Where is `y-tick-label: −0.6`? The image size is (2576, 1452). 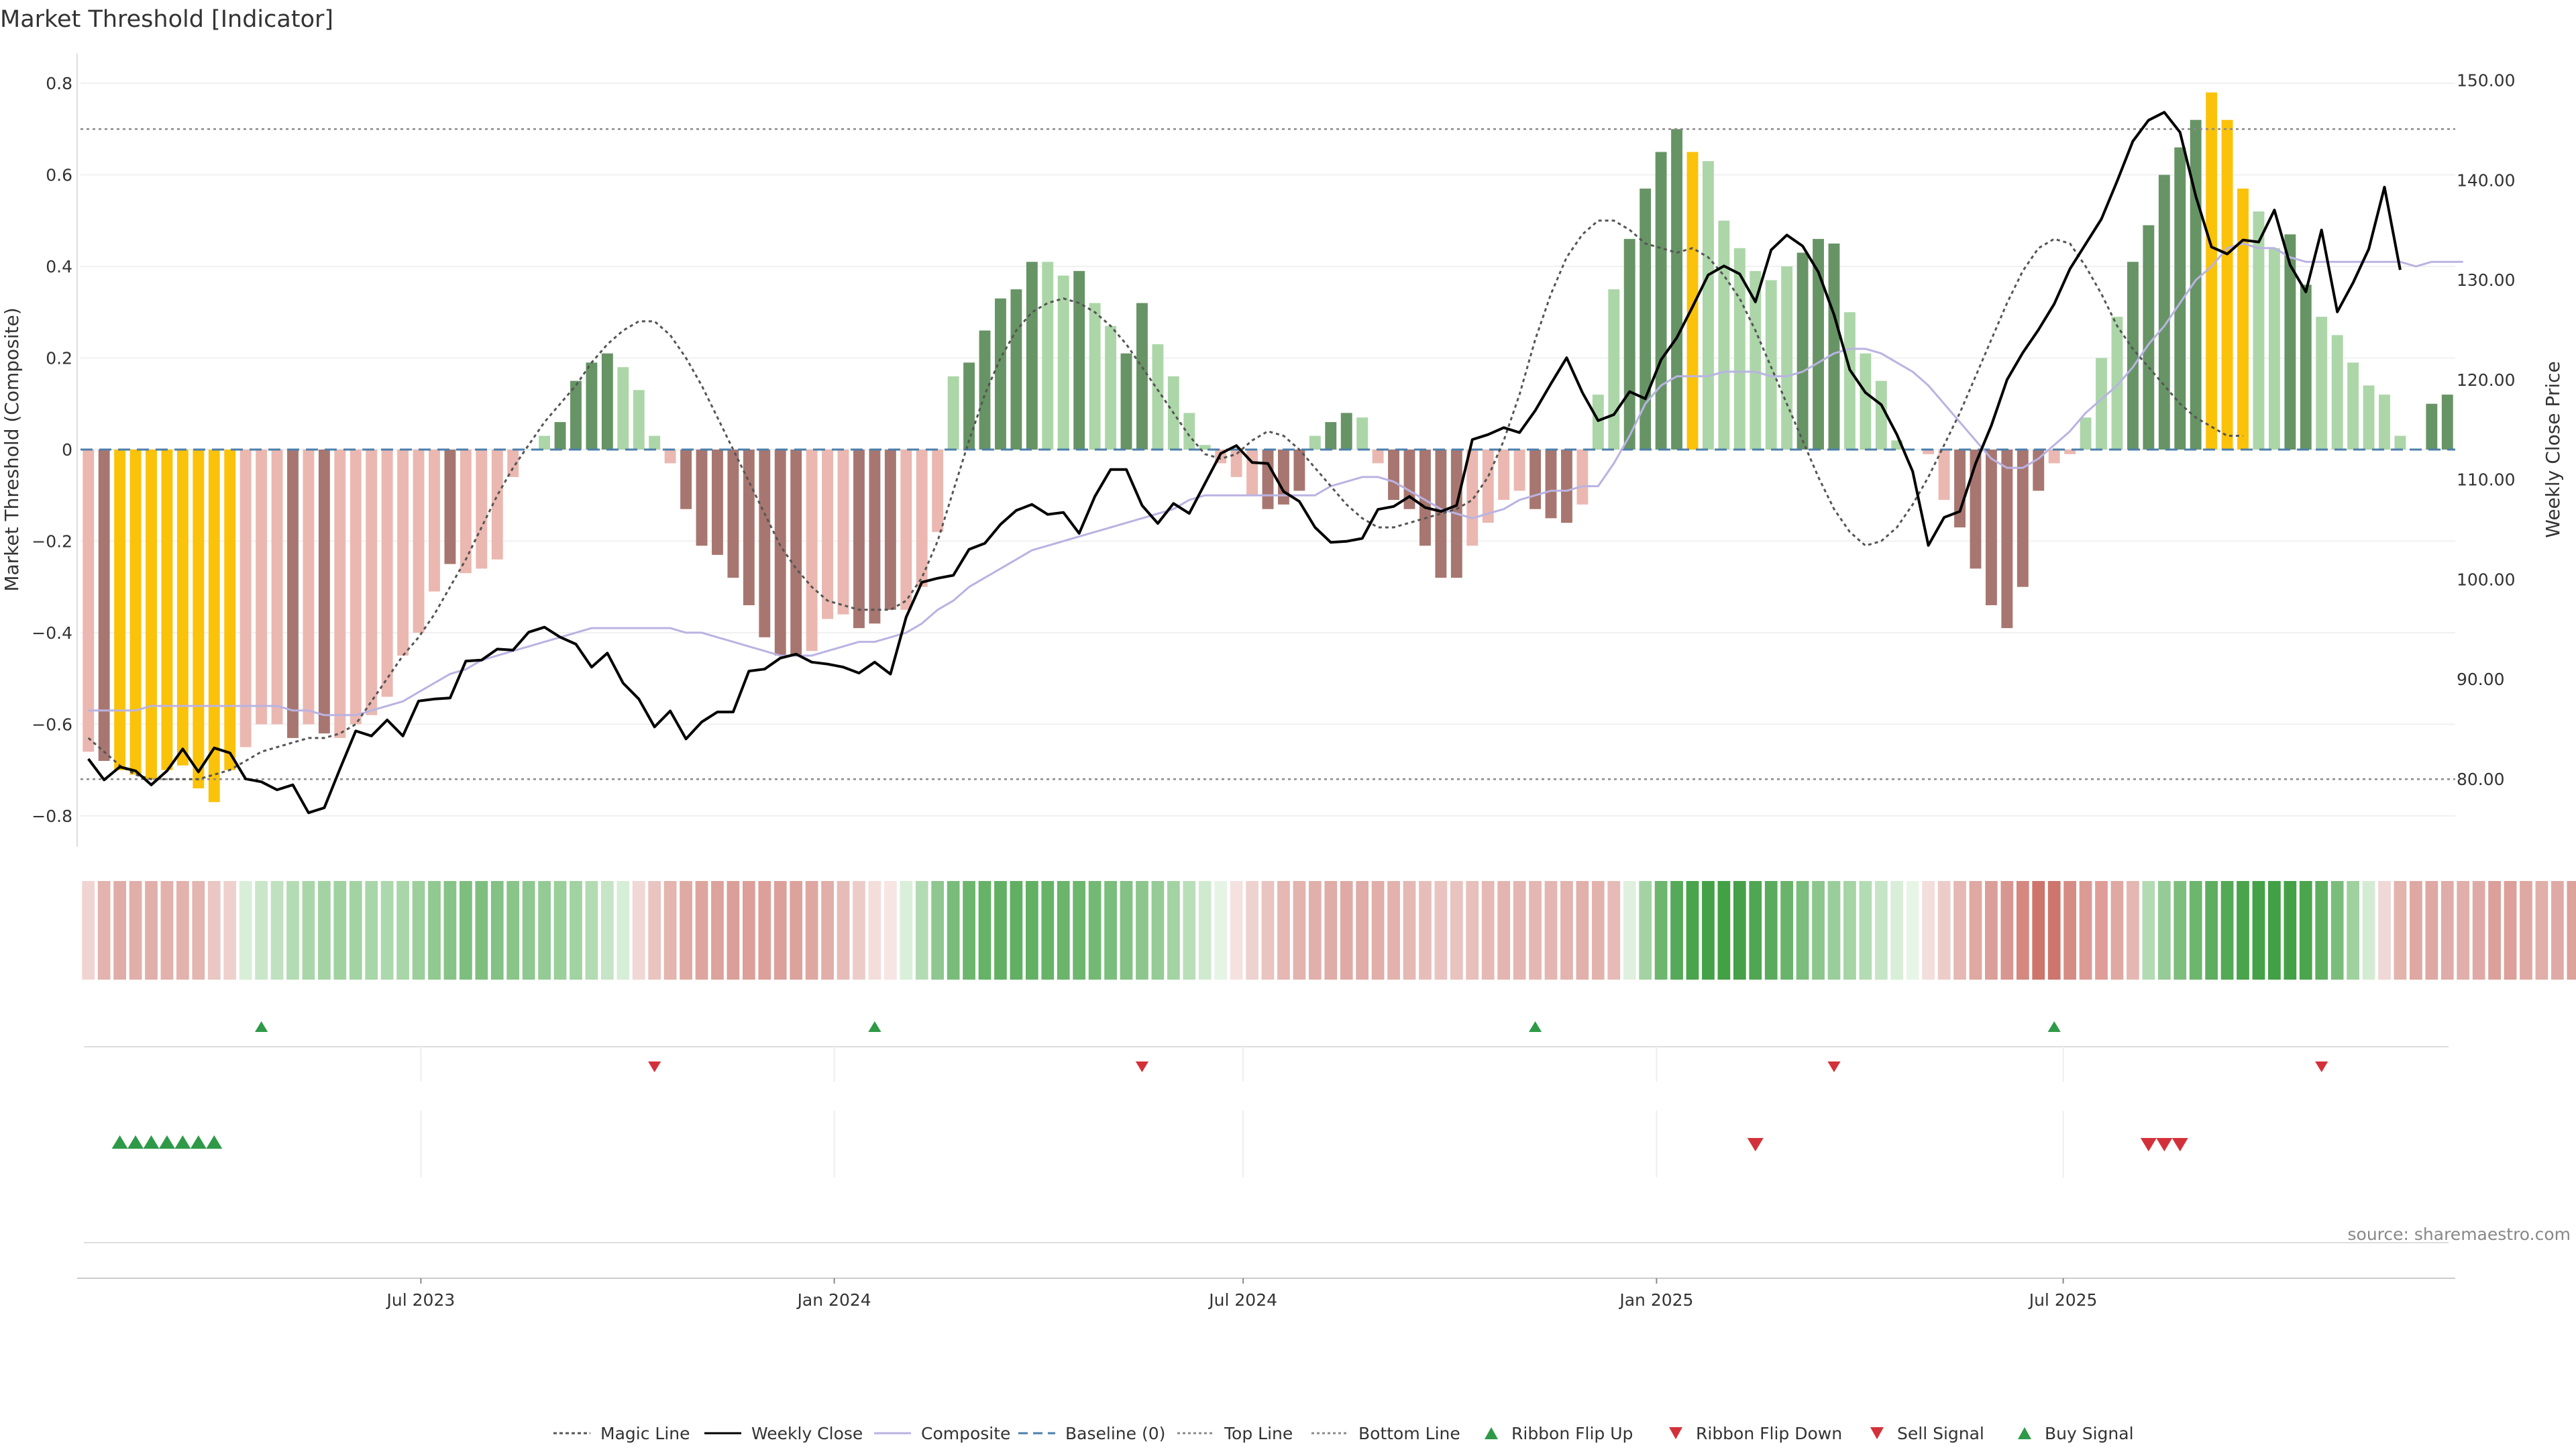
y-tick-label: −0.6 is located at coordinates (52, 725).